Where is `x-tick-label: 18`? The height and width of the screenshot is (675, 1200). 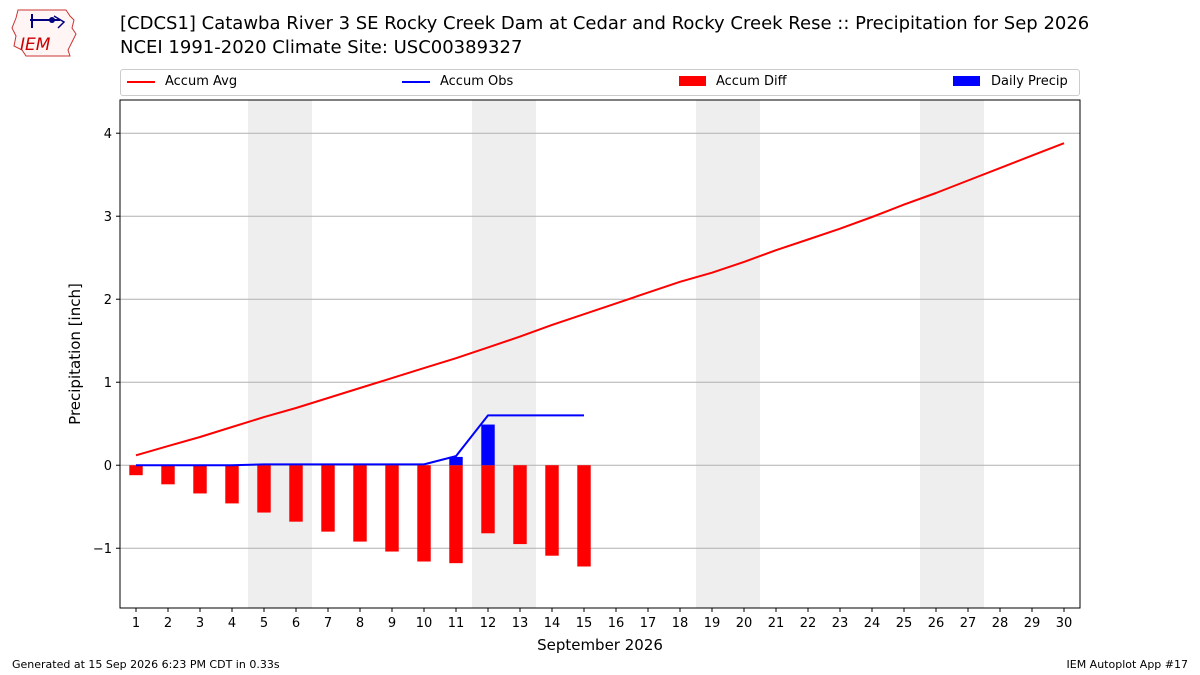
x-tick-label: 18 is located at coordinates (680, 623).